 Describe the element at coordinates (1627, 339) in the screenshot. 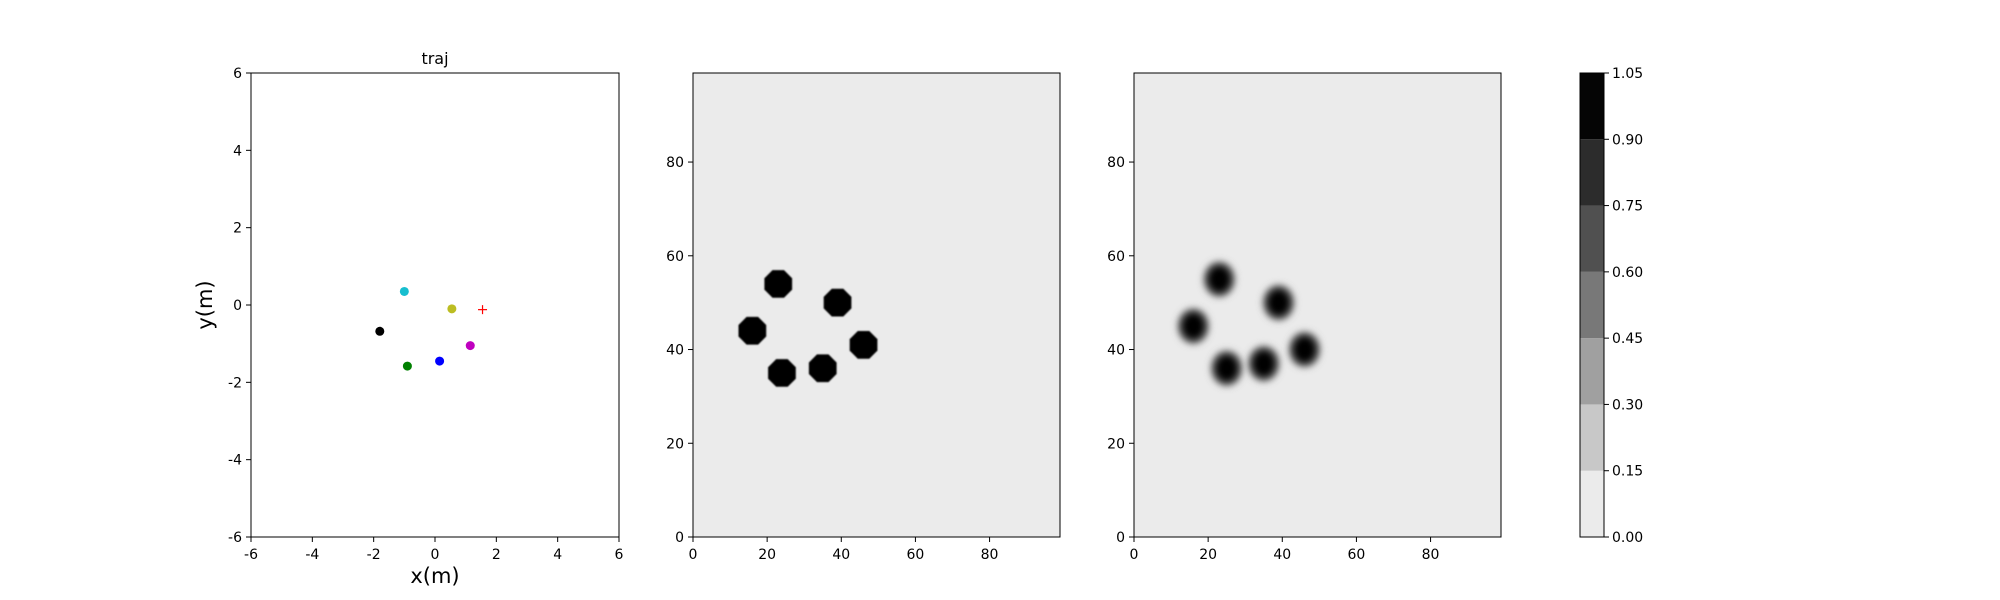

I see `colorbar-tick-label: 0.45` at that location.